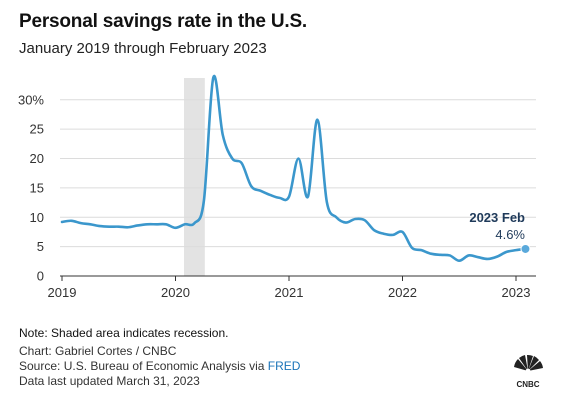  I want to click on latest-date-label: 2023 Feb, so click(497, 217).